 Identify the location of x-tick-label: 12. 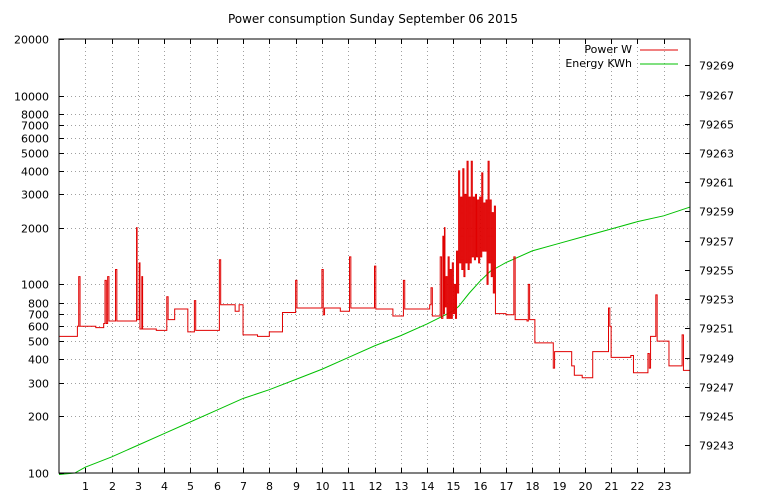
(376, 486).